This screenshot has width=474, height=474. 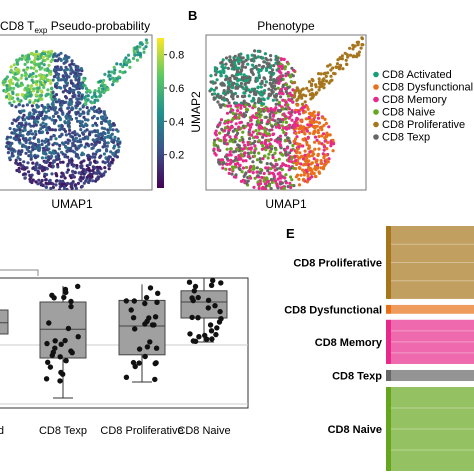 What do you see at coordinates (286, 204) in the screenshot?
I see `panel-b-xlabel: UMAP1` at bounding box center [286, 204].